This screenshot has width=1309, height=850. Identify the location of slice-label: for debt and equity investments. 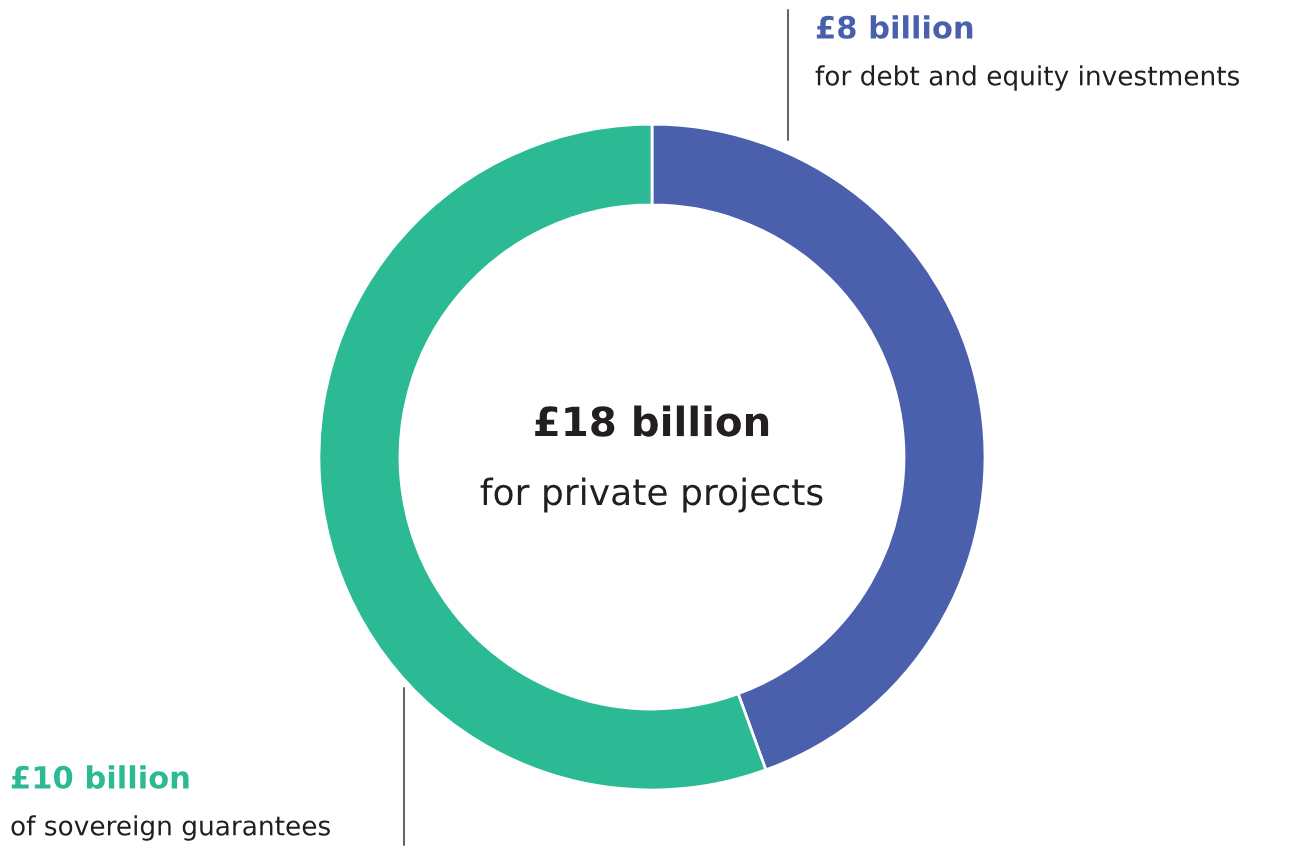
(1027, 78).